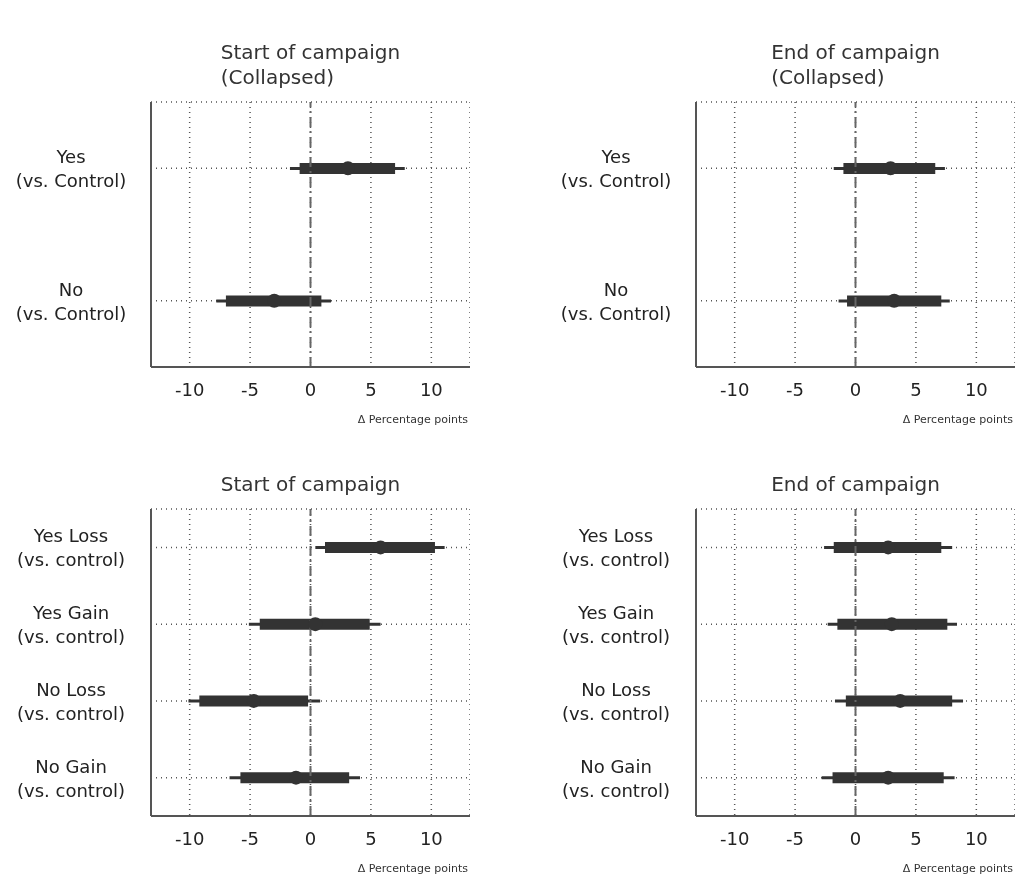  Describe the element at coordinates (855, 65) in the screenshot. I see `chart-title: End of campaign (Collapsed)` at that location.